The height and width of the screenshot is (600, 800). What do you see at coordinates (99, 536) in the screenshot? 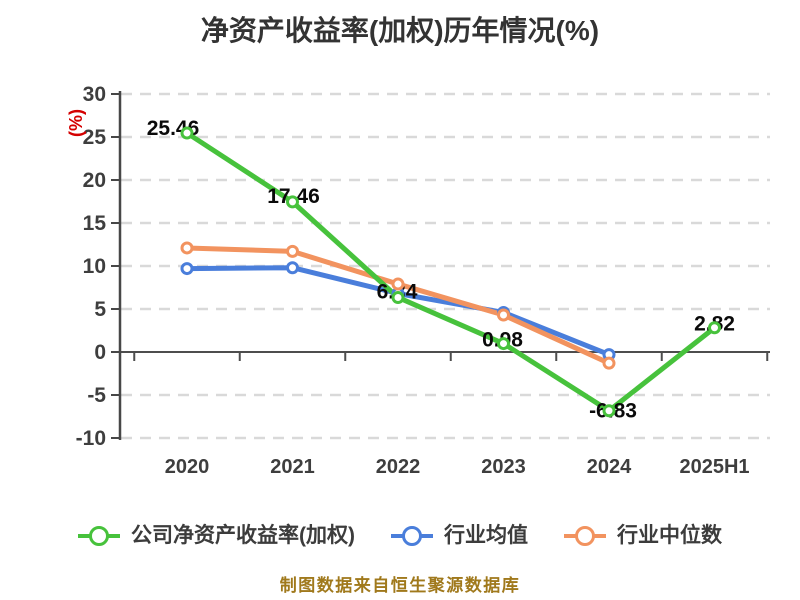
I see `legend-marker-company-icon` at bounding box center [99, 536].